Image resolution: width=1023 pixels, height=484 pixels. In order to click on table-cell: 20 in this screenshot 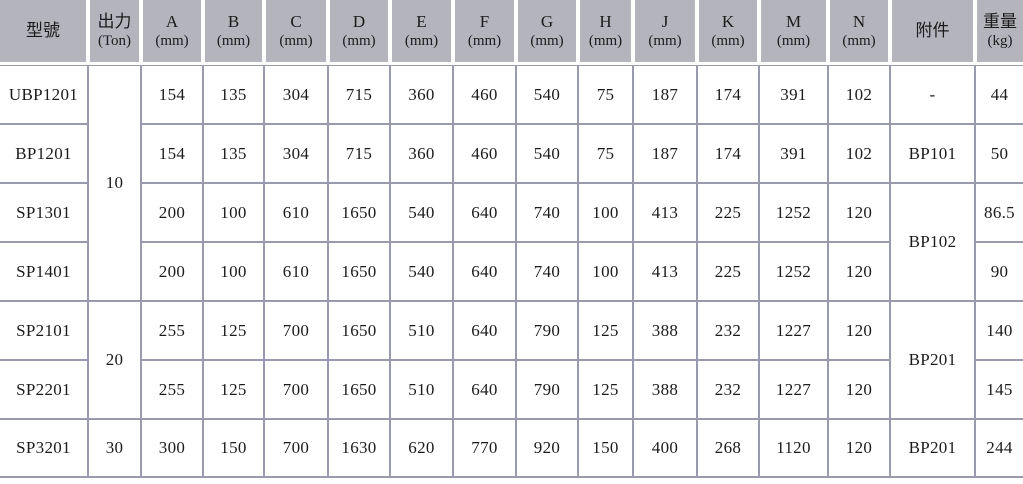, I will do `click(114, 360)`.